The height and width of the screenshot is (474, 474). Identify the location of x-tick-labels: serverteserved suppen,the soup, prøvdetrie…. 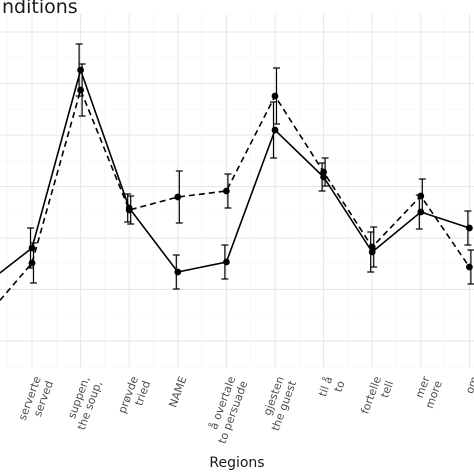
(245, 409).